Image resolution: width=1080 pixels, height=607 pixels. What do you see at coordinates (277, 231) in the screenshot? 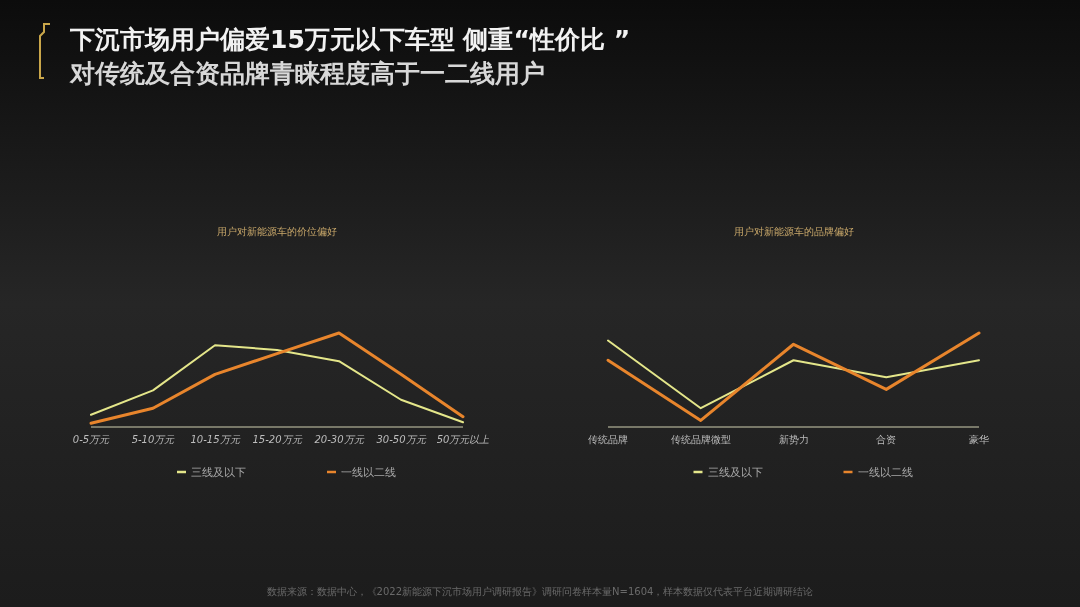
I see `chart-title: 用户对新能源车的价位偏好` at bounding box center [277, 231].